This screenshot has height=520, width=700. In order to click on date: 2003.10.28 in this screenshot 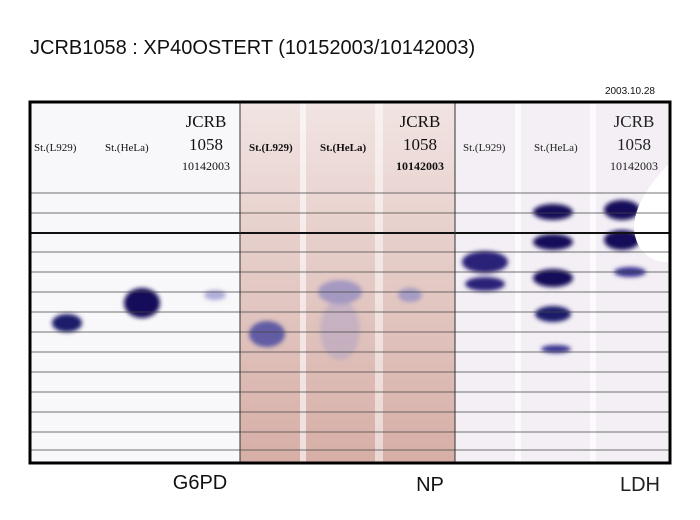, I will do `click(630, 91)`.